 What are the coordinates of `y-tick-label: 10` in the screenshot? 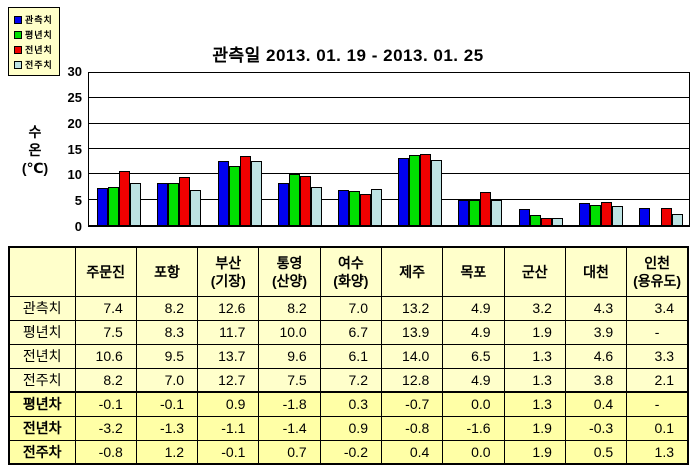 It's located at (74, 175).